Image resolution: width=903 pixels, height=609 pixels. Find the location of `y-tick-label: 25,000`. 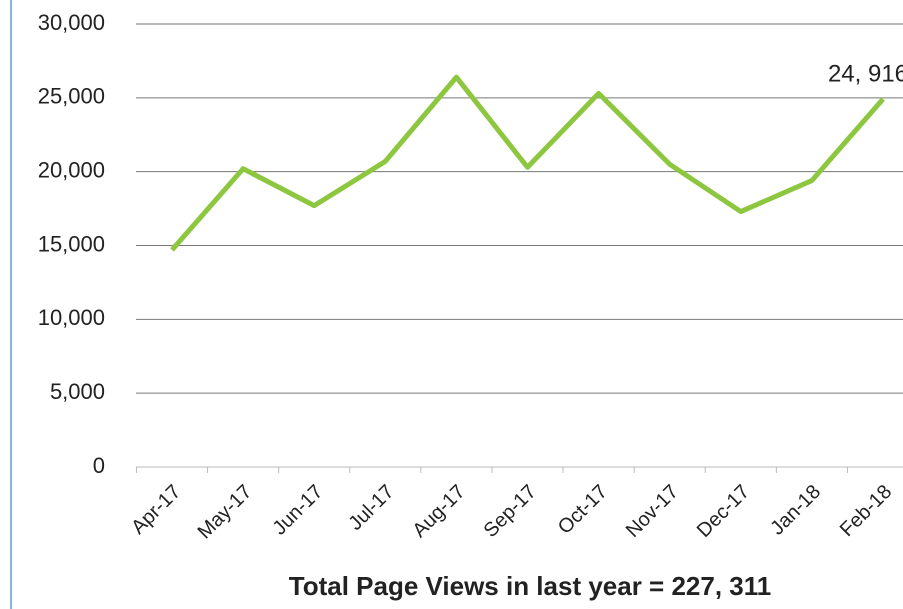

y-tick-label: 25,000 is located at coordinates (71, 96).